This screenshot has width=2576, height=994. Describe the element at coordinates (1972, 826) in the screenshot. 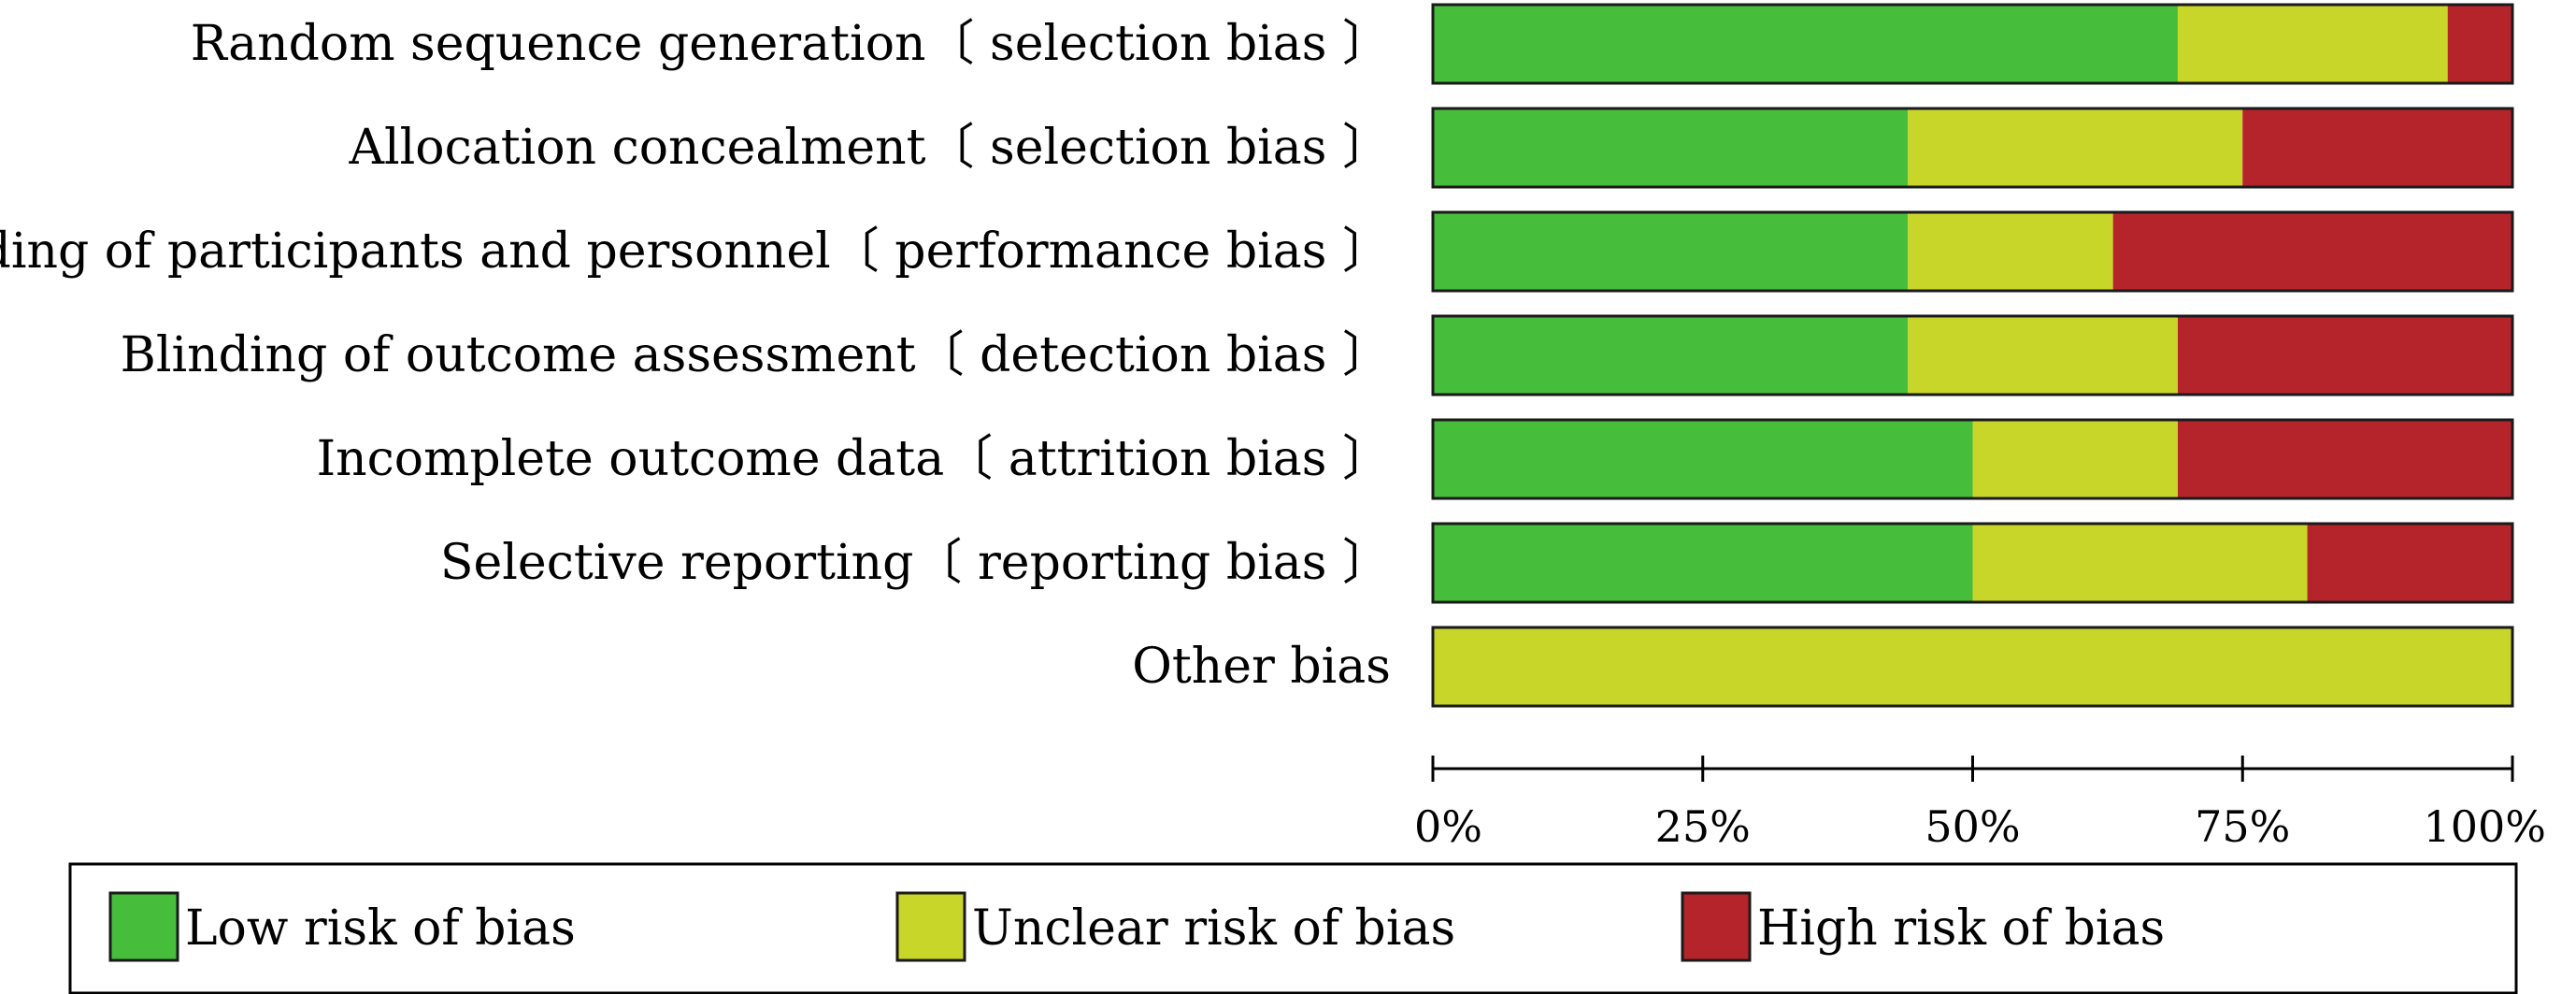

I see `x-tick-label: 50%` at that location.